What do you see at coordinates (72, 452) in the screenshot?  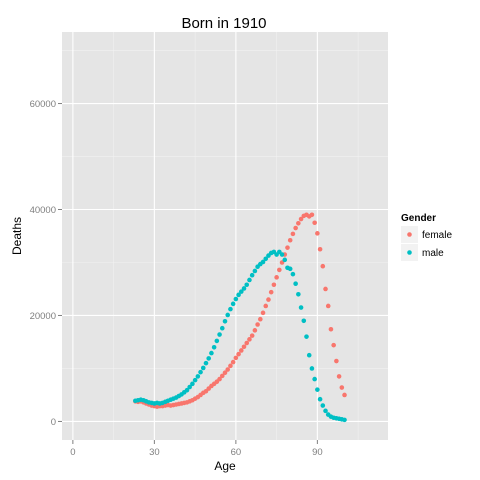 I see `x-tick-label: 0` at bounding box center [72, 452].